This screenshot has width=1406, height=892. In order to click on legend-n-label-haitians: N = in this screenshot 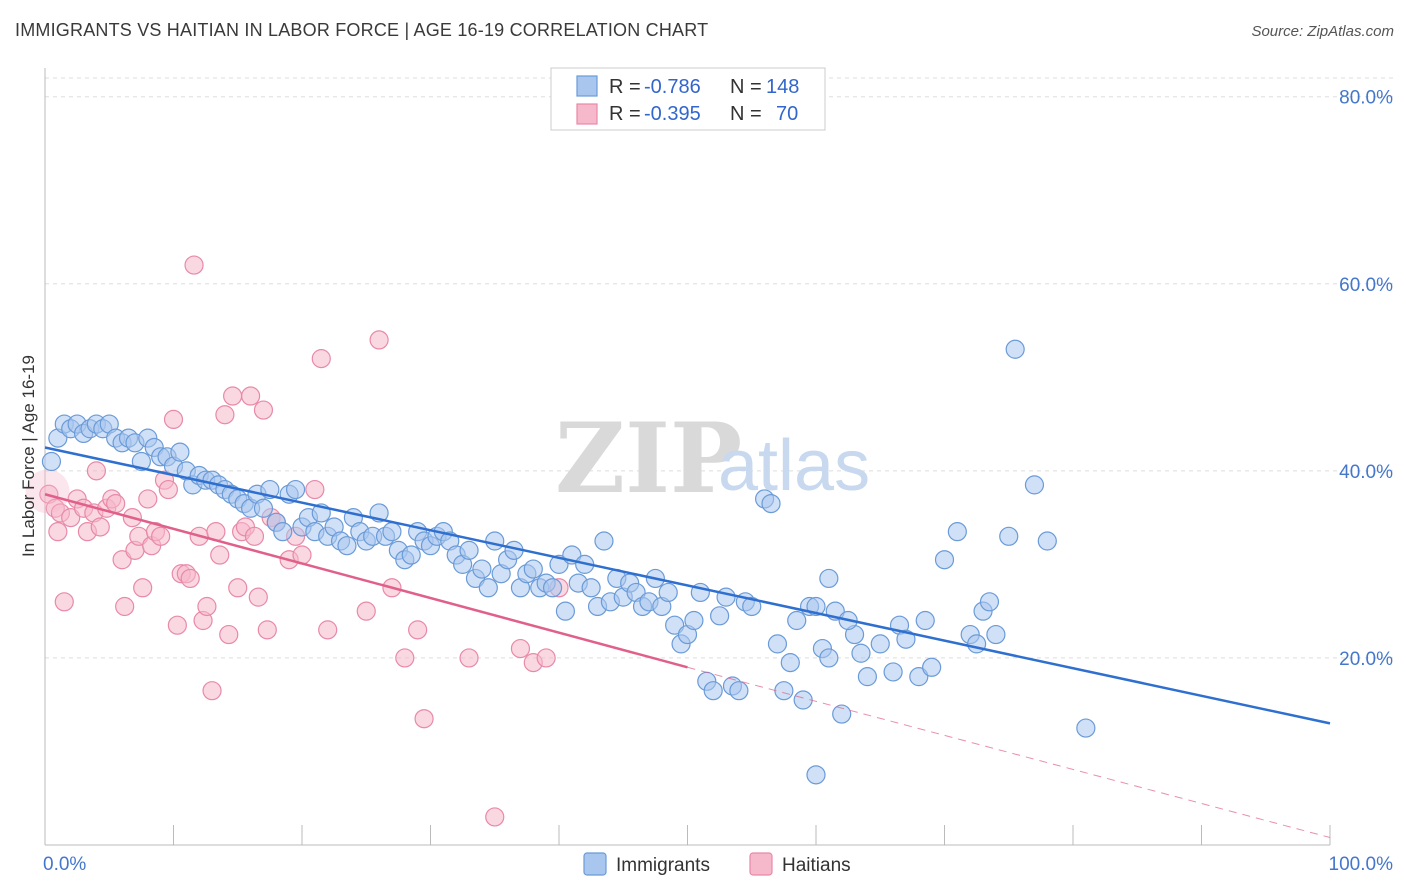, I will do `click(746, 114)`.